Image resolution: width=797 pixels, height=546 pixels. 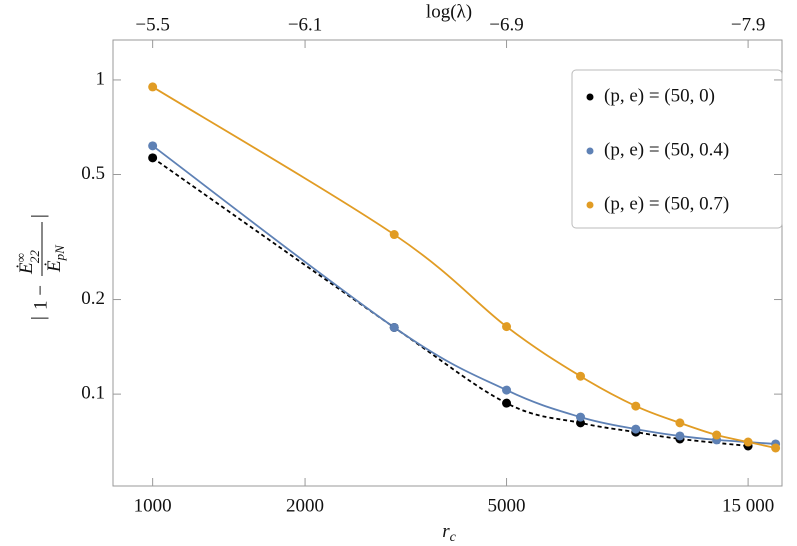 What do you see at coordinates (507, 505) in the screenshot?
I see `x-tick-label: 5000` at bounding box center [507, 505].